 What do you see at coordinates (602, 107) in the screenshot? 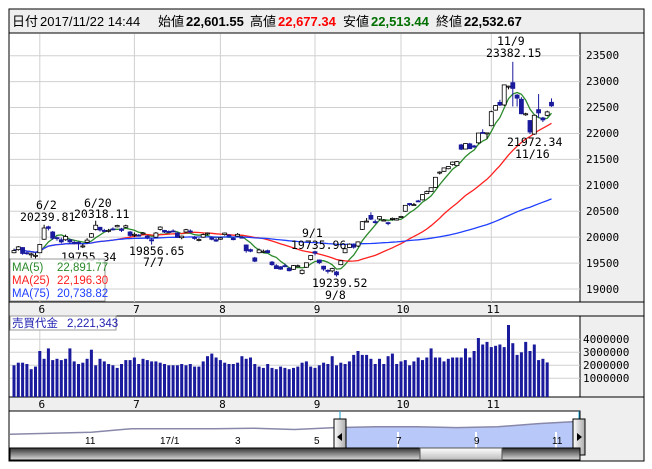
I see `price-tick: 22500` at bounding box center [602, 107].